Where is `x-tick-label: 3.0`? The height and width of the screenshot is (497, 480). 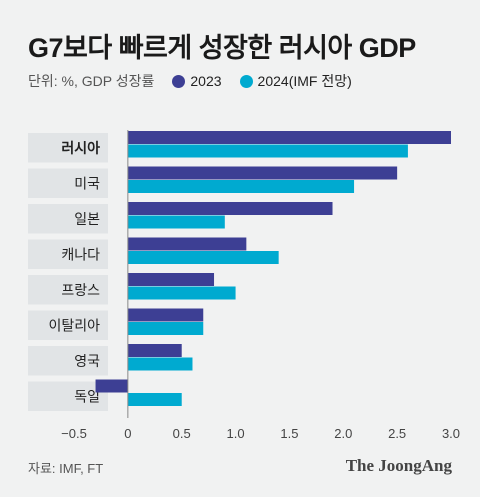 x-tick-label: 3.0 is located at coordinates (451, 433).